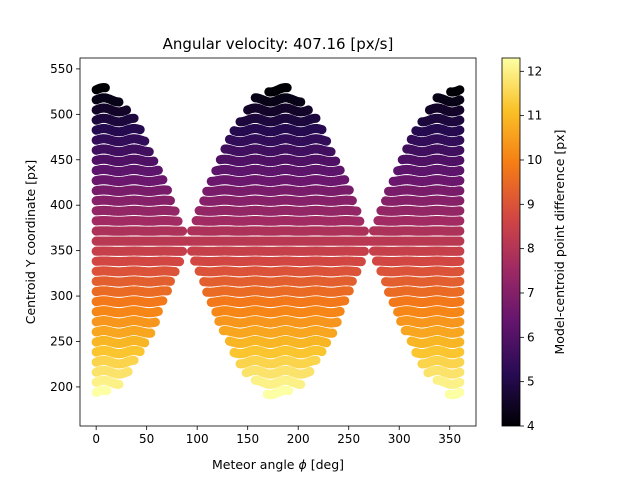  Describe the element at coordinates (559, 242) in the screenshot. I see `colorbar-label: Model-centroid point difference [px]` at that location.